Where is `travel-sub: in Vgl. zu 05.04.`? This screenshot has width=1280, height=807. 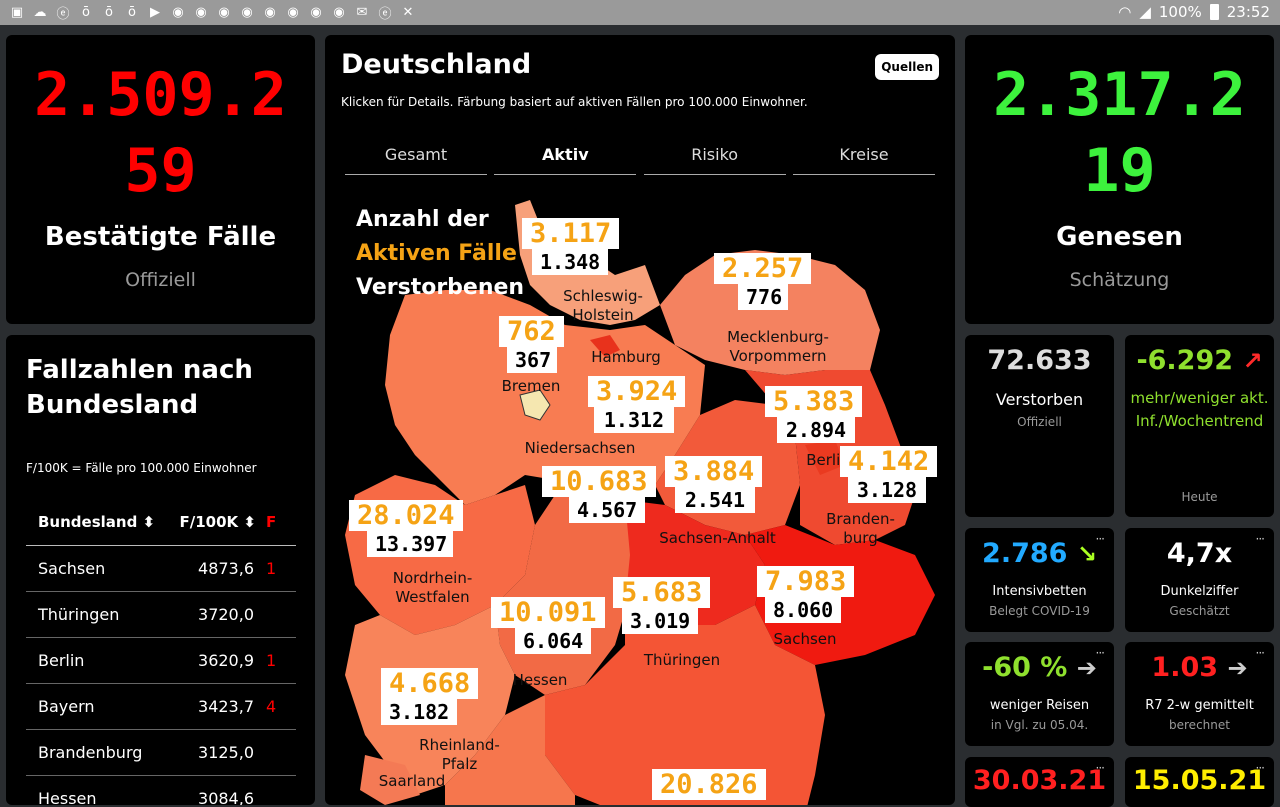
travel-sub: in Vgl. zu 05.04. is located at coordinates (1039, 725).